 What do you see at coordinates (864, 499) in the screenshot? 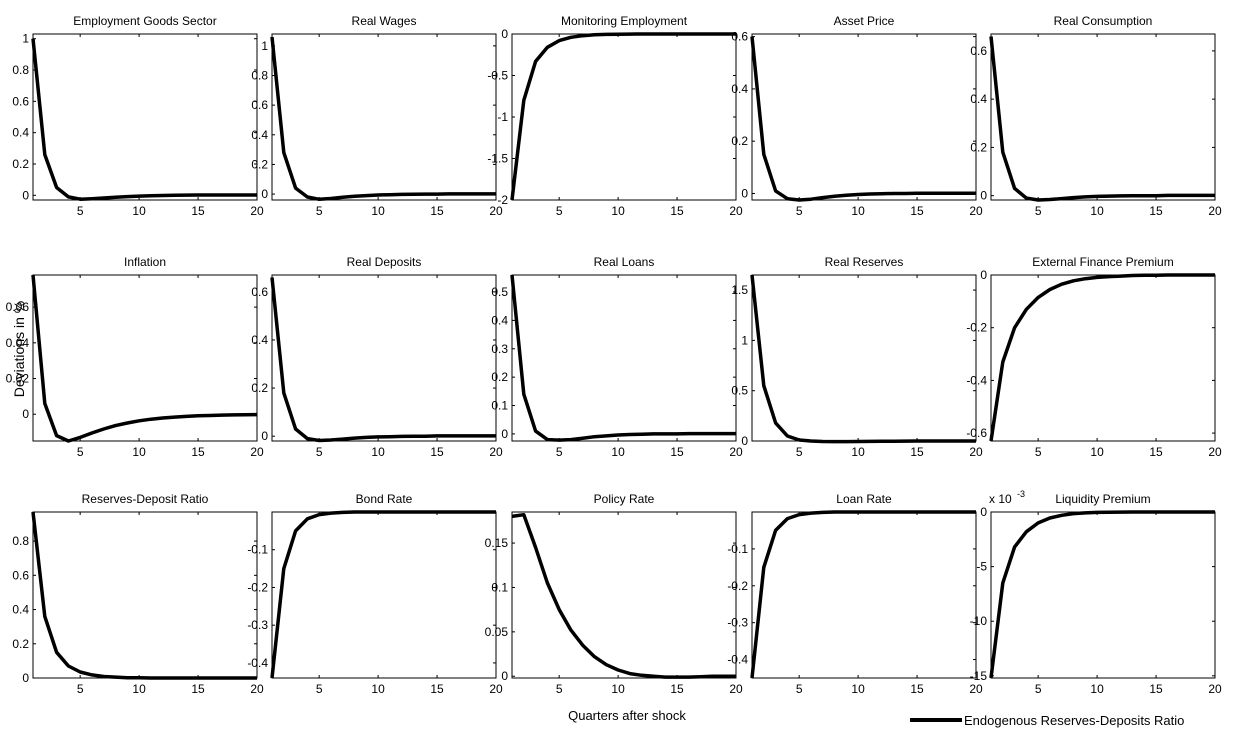
I see `panel-title: Loan Rate` at bounding box center [864, 499].